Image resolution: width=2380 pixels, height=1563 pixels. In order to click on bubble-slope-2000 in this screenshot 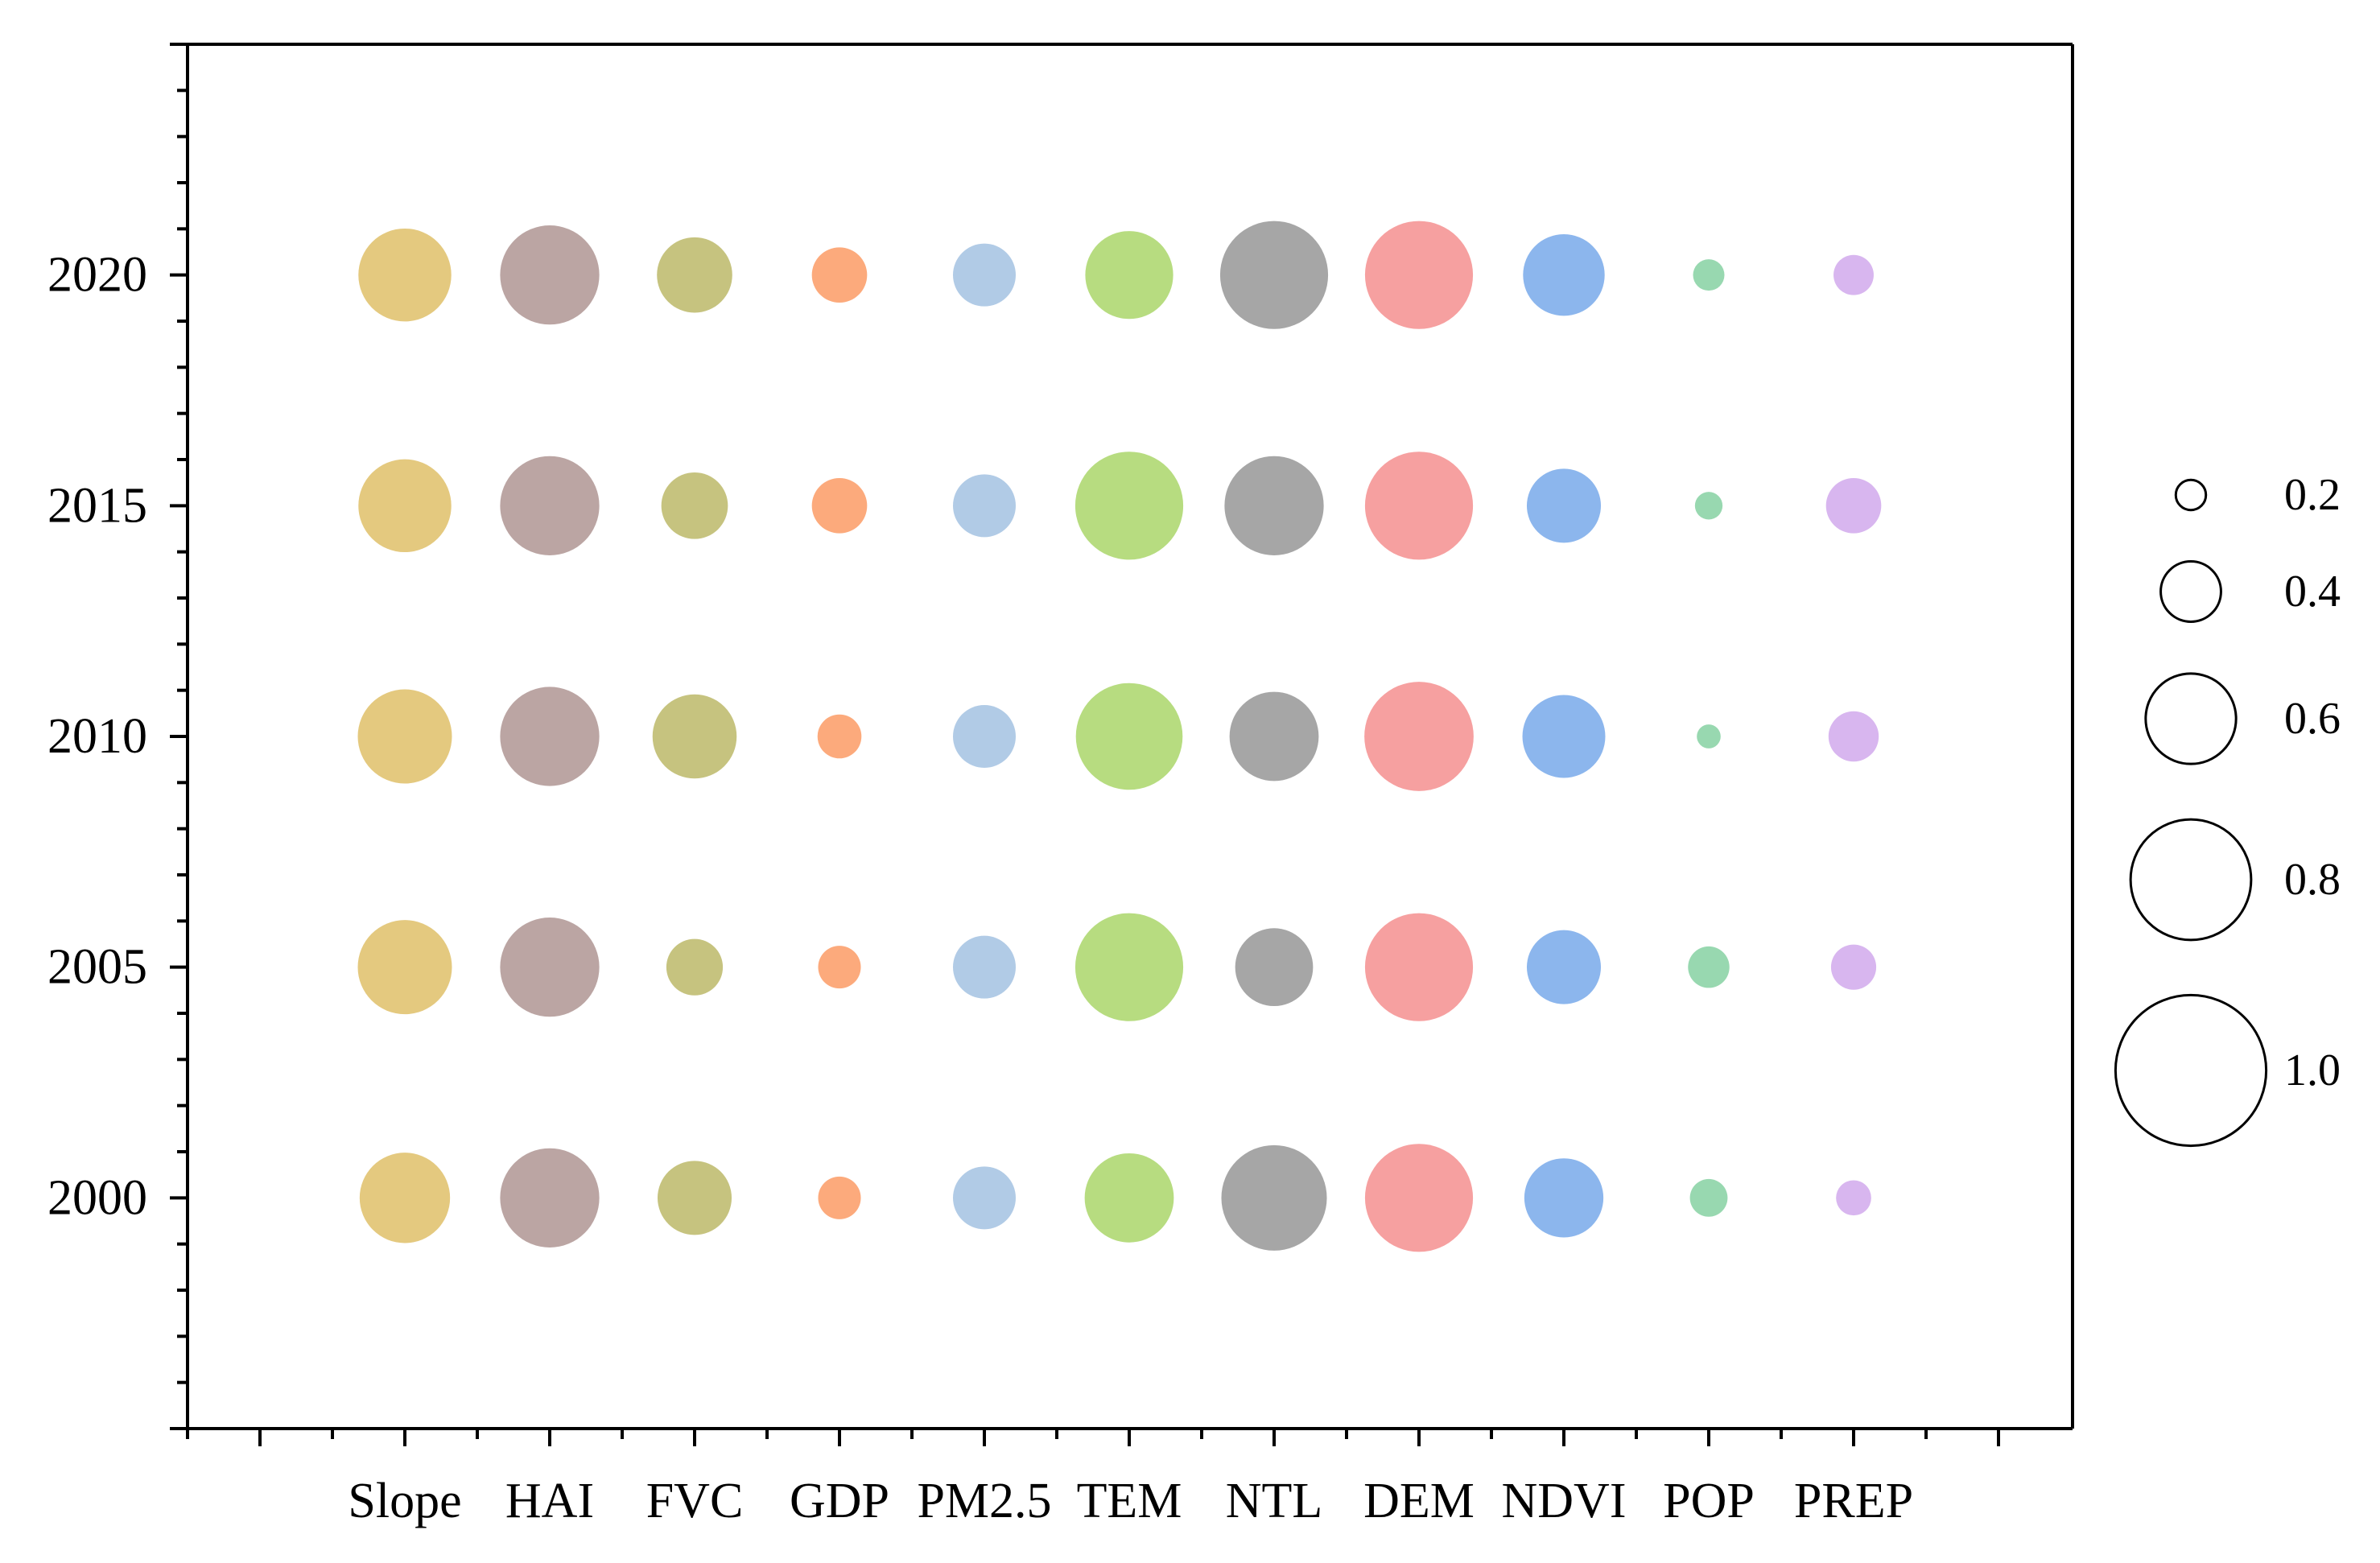, I will do `click(405, 1198)`.